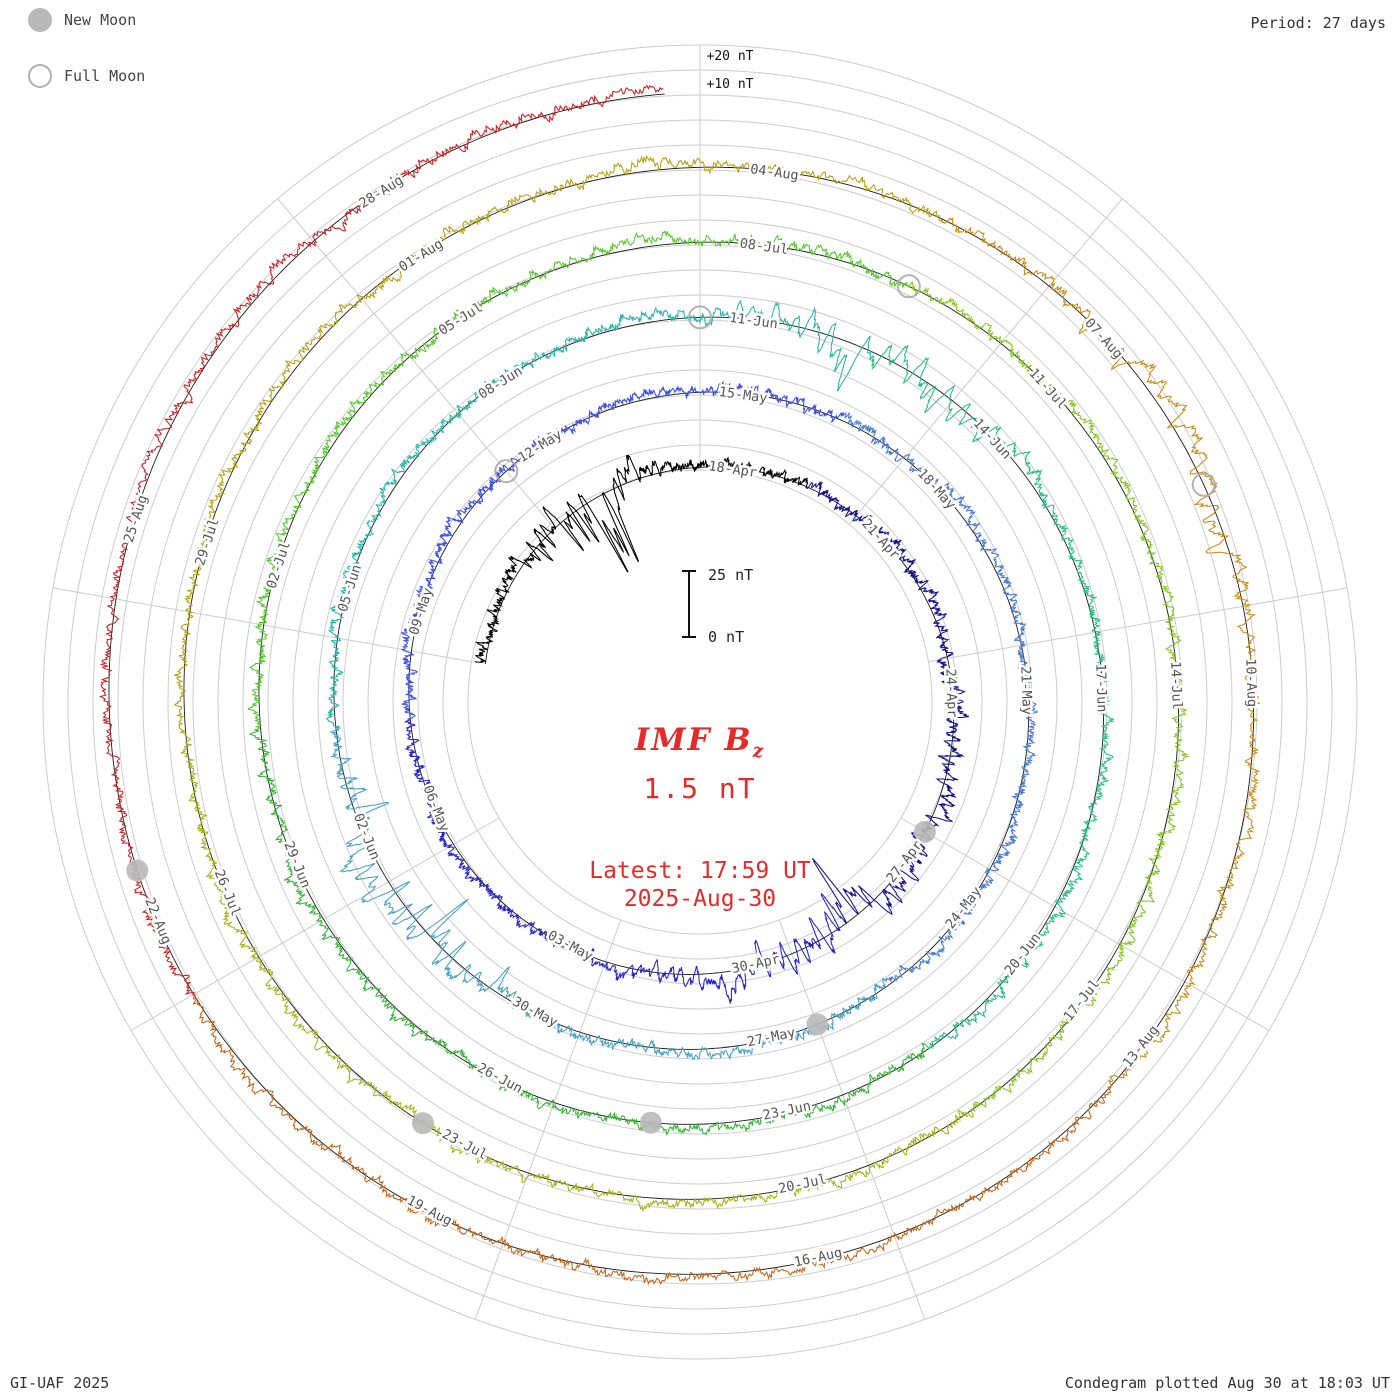 The width and height of the screenshot is (1400, 1400). Describe the element at coordinates (501, 382) in the screenshot. I see `date-label: 08-Jun` at that location.